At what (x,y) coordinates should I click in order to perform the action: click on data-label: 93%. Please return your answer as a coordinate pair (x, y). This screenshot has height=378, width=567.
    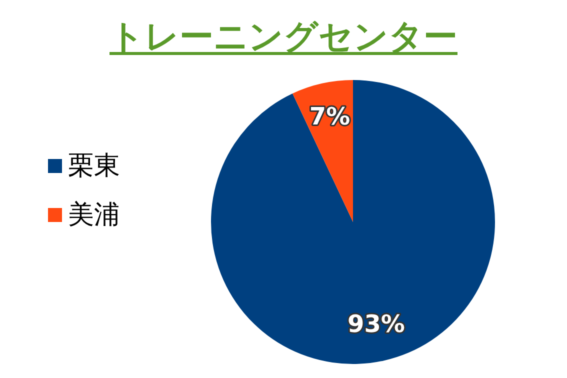
    Looking at the image, I should click on (376, 324).